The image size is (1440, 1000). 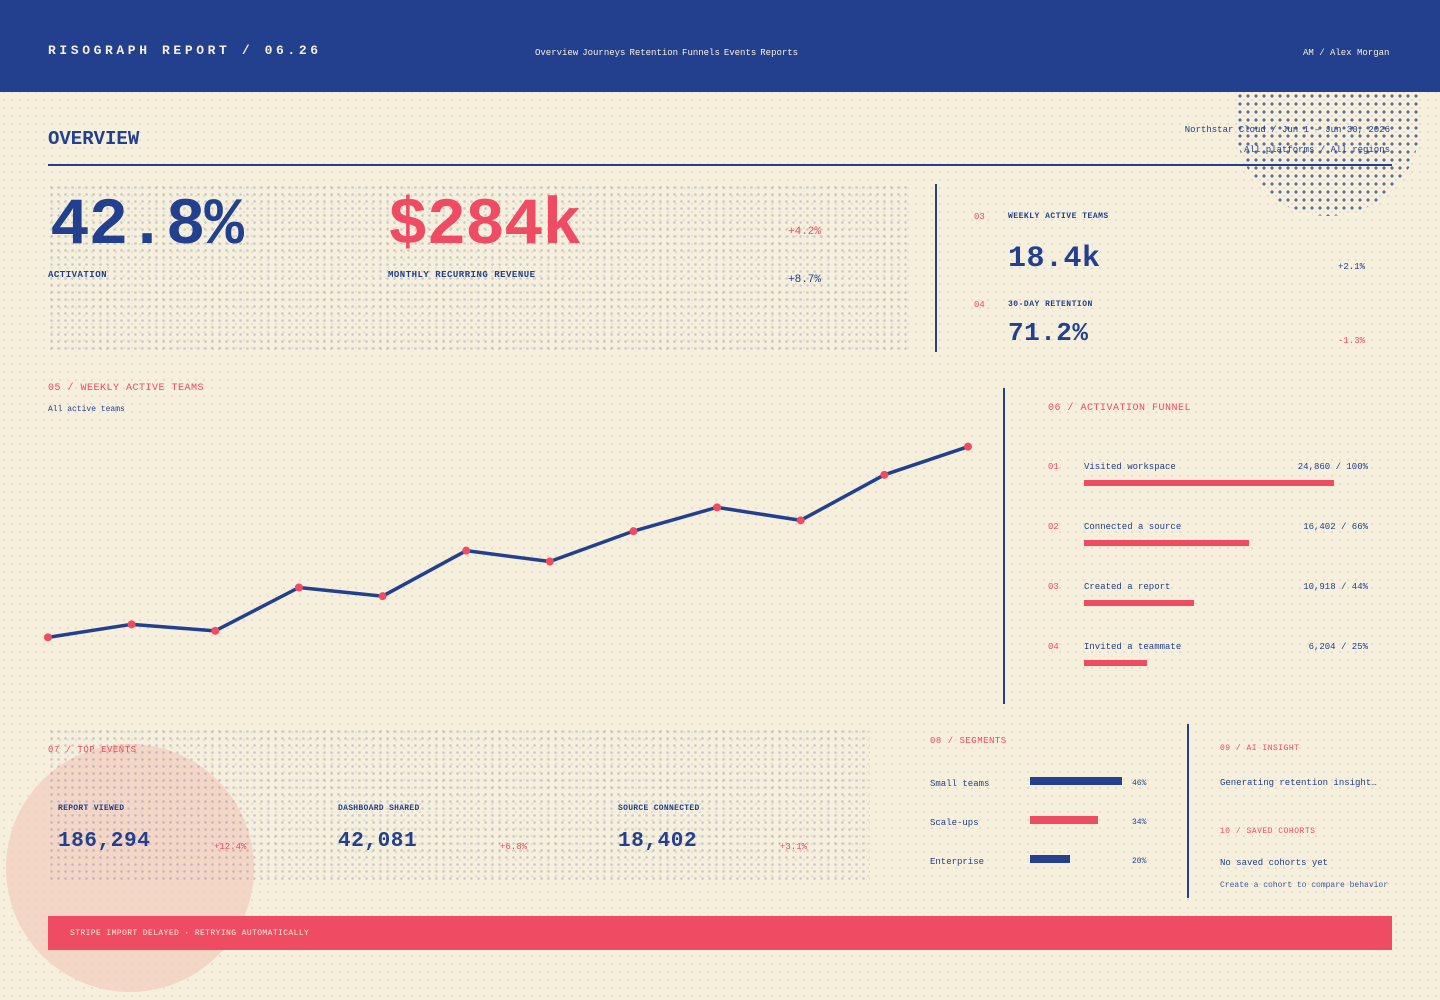 I want to click on nav-reports: Reports, so click(x=779, y=53).